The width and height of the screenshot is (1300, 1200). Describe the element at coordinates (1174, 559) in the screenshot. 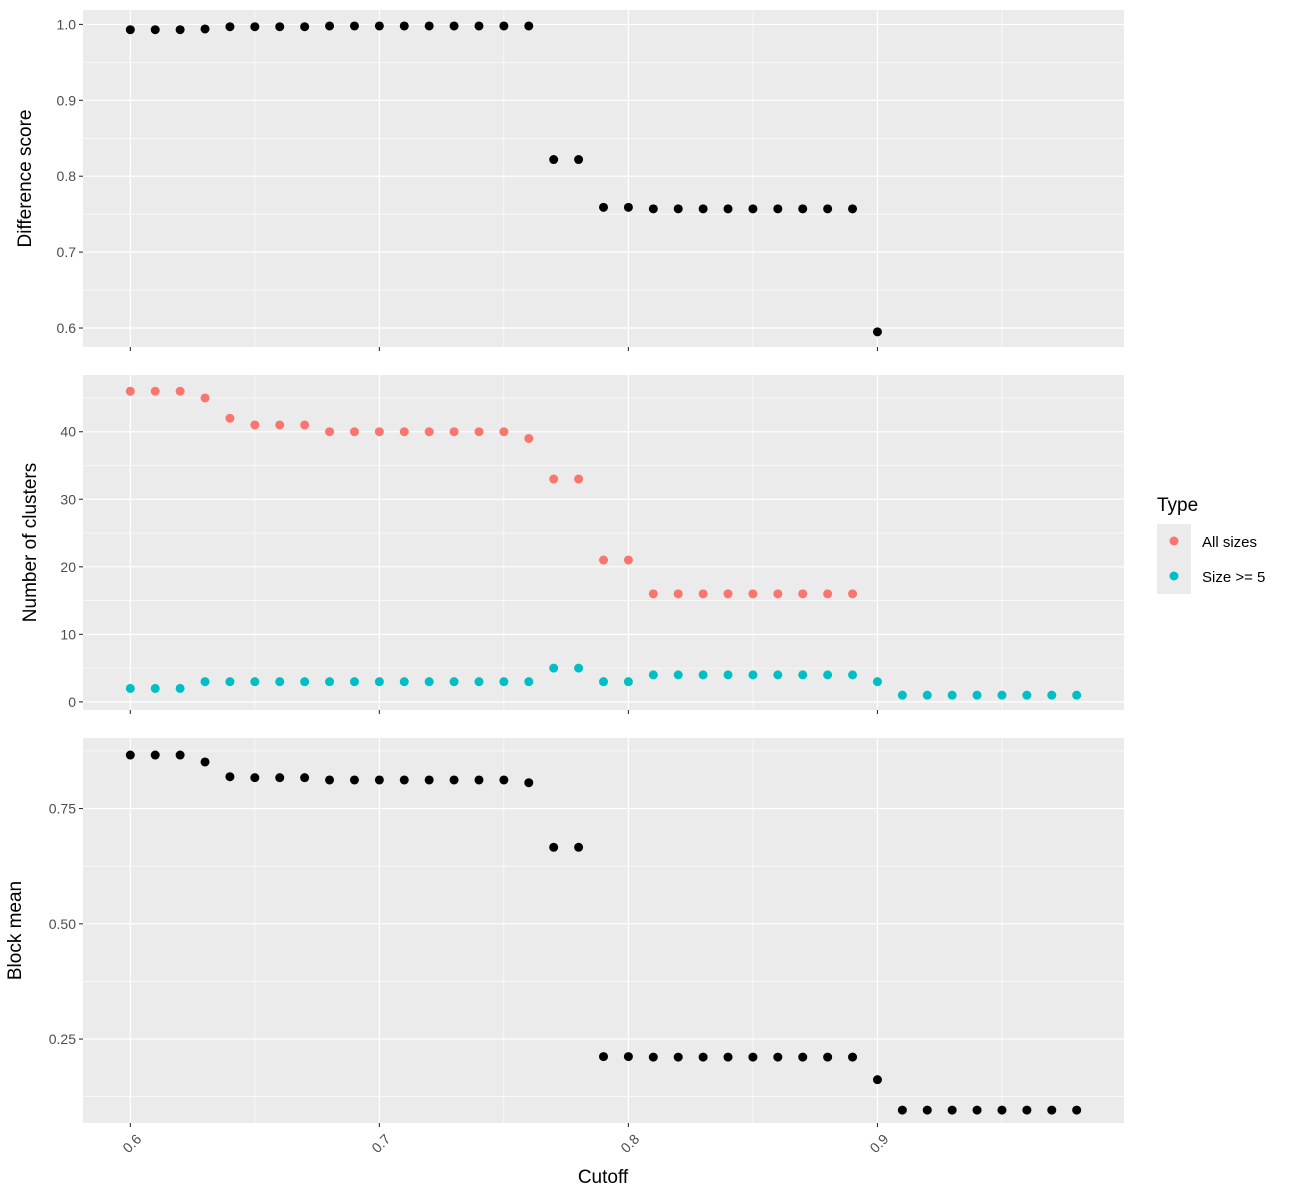

I see `legend-key-background` at that location.